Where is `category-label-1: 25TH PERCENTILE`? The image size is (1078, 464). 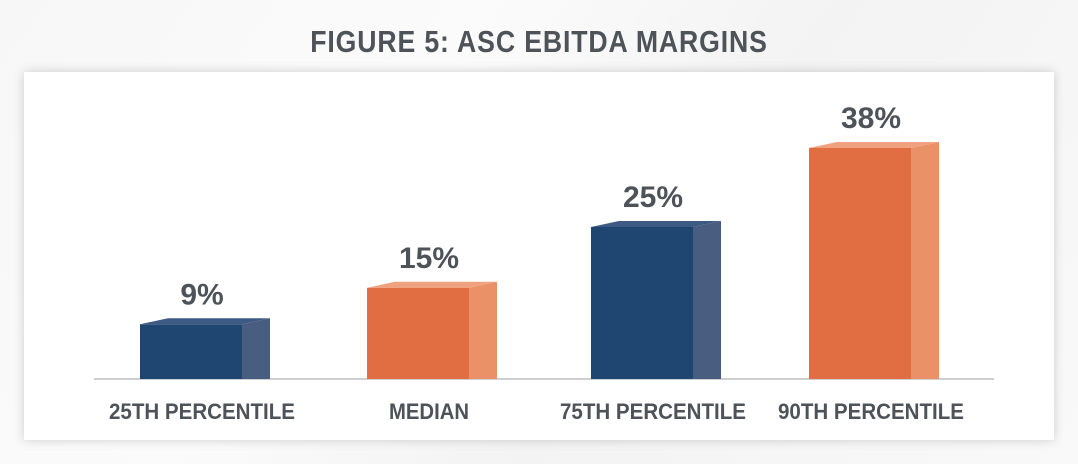
category-label-1: 25TH PERCENTILE is located at coordinates (202, 411).